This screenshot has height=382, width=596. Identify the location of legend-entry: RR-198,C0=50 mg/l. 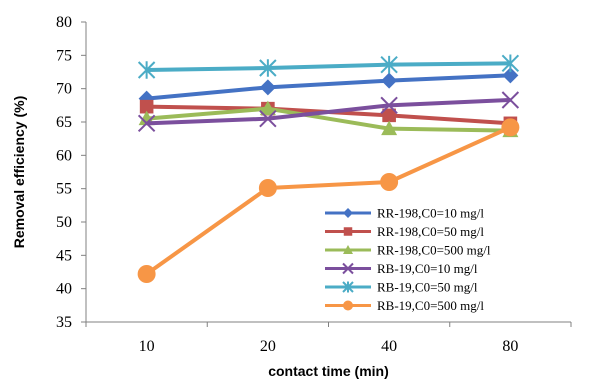
(404, 231).